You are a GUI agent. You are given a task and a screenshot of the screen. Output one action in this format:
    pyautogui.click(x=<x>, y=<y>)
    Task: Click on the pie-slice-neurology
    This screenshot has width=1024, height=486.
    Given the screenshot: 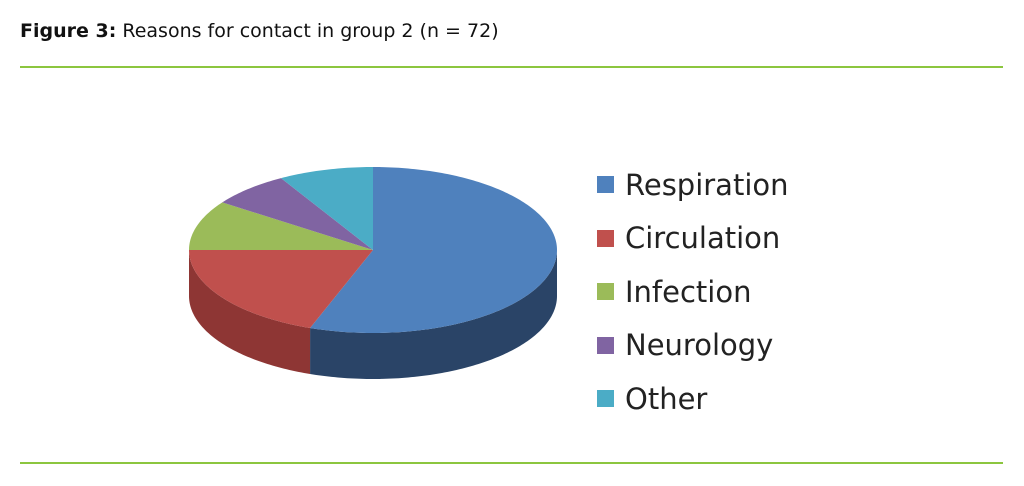 What is the action you would take?
    pyautogui.click(x=297, y=214)
    